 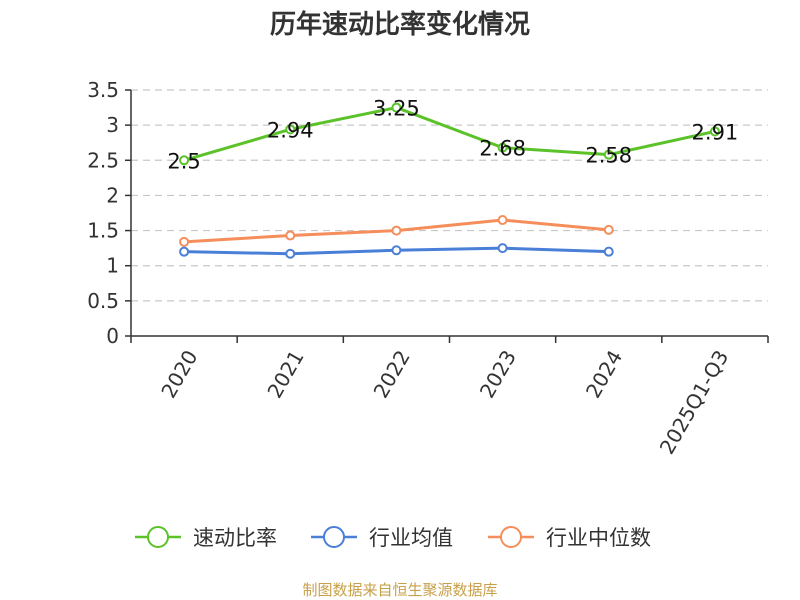 I want to click on legend-item: 行业中位数, so click(x=569, y=538).